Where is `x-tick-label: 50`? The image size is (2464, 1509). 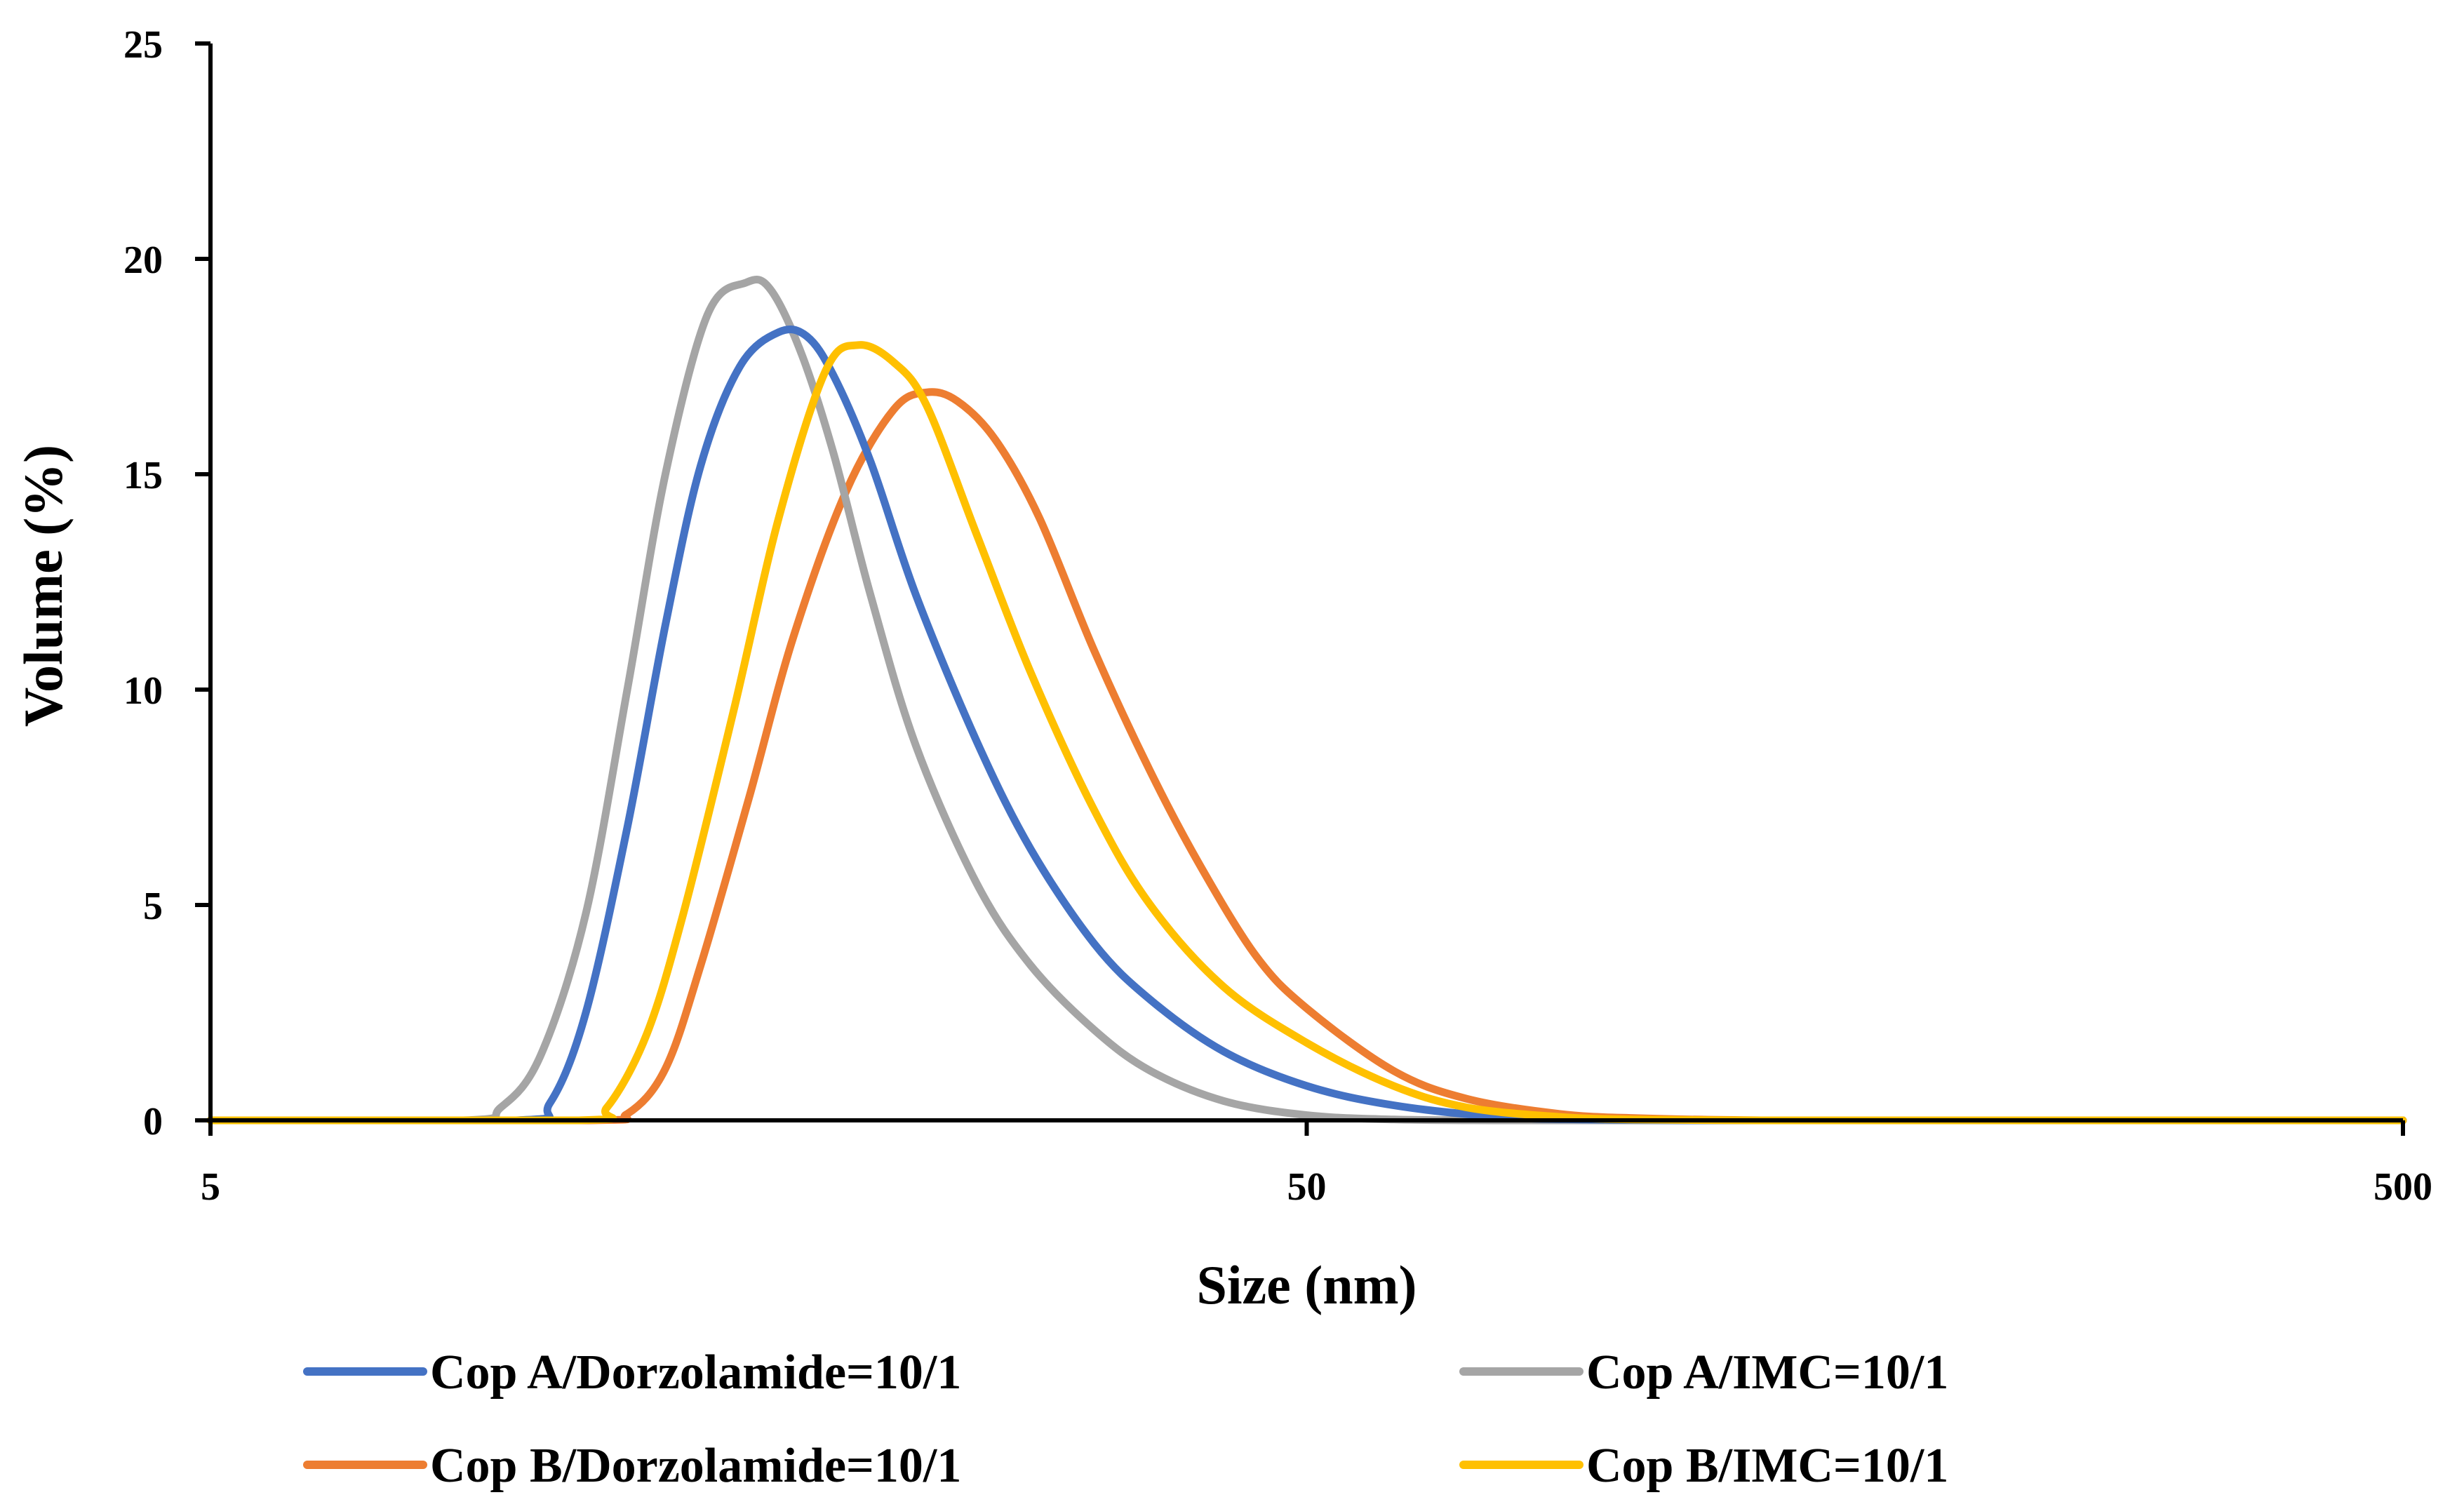 x-tick-label: 50 is located at coordinates (1307, 1187).